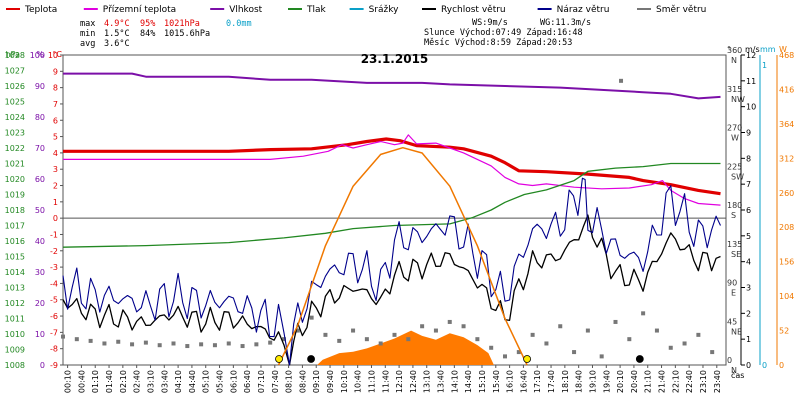 This screenshot has height=400, width=800. I want to click on hpa-tick-1020: 1020, so click(15, 179).